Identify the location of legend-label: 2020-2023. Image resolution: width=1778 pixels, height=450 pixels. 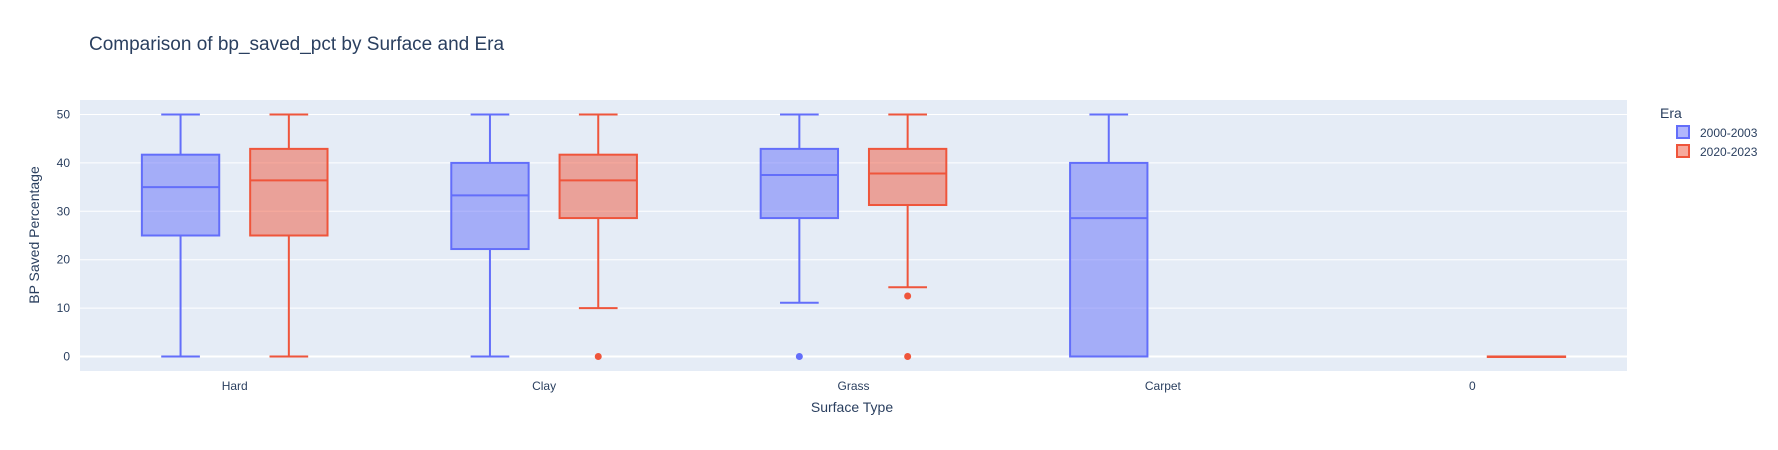
(1729, 152).